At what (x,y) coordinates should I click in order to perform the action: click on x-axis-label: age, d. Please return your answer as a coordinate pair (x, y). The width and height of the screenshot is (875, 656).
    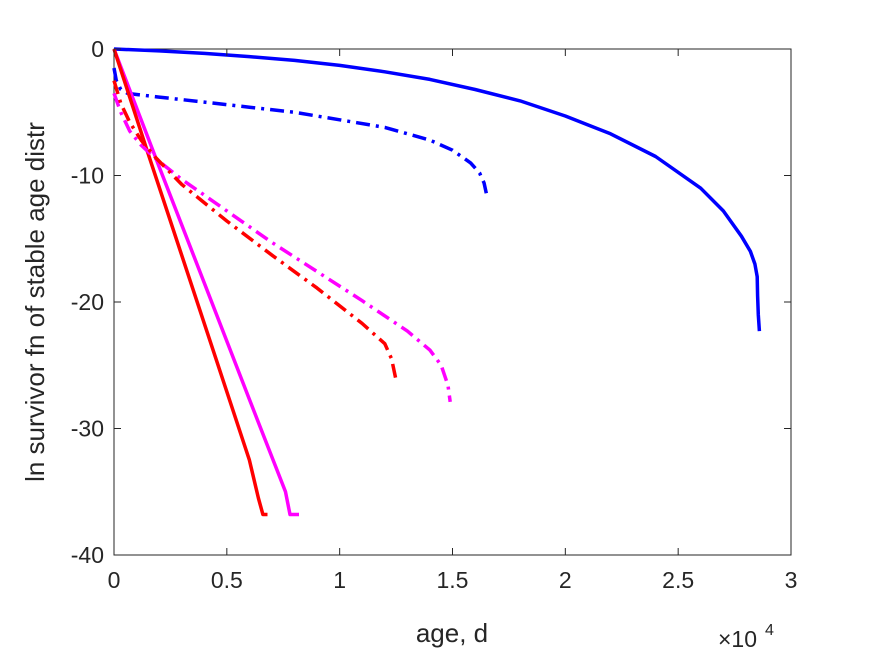
    Looking at the image, I should click on (452, 633).